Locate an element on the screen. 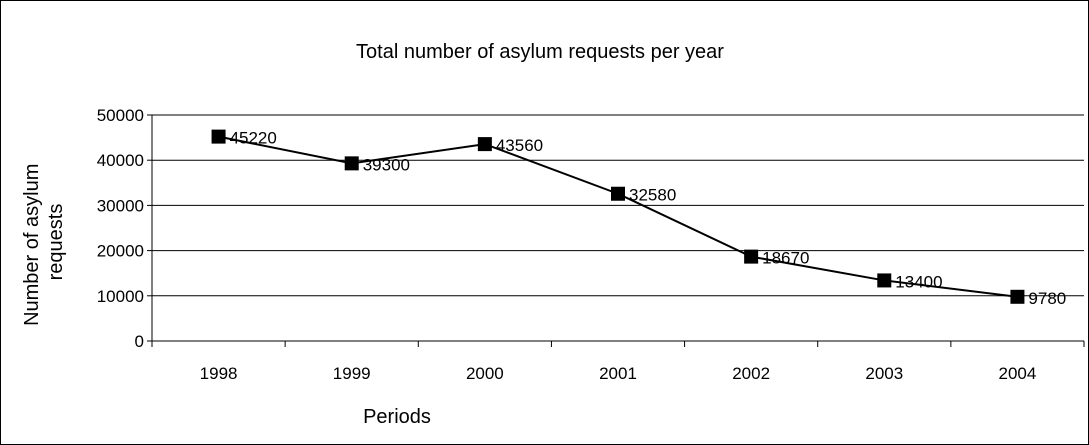 The image size is (1089, 445). x-tick-label: 2003 is located at coordinates (884, 373).